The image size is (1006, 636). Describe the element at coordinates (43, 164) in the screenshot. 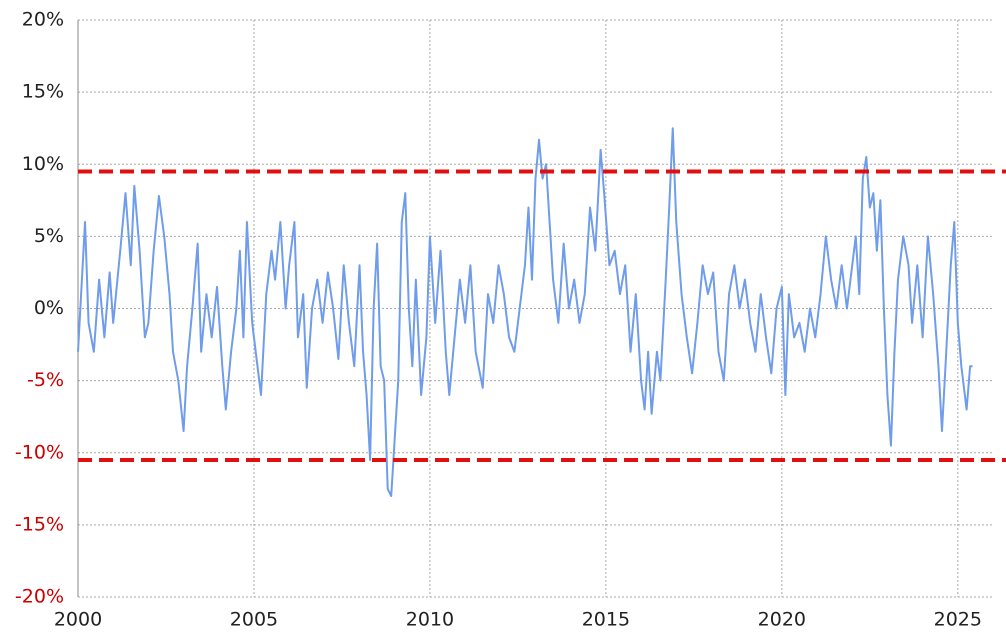

I see `y-tick-label: 10%` at that location.